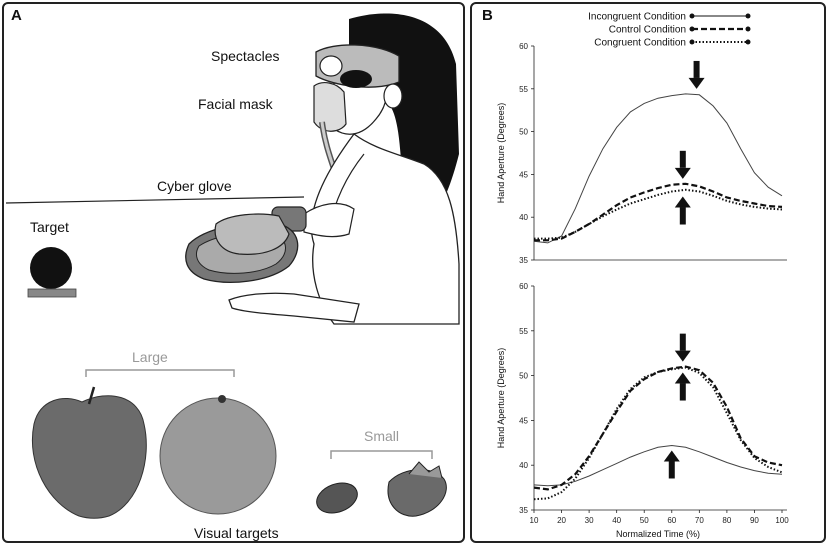  I want to click on x-tick-label: 20, so click(561, 520).